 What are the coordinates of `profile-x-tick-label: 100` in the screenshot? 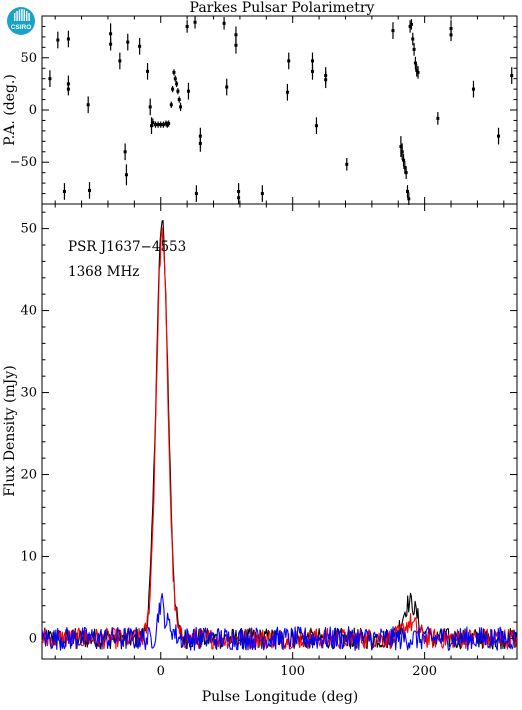 It's located at (292, 671).